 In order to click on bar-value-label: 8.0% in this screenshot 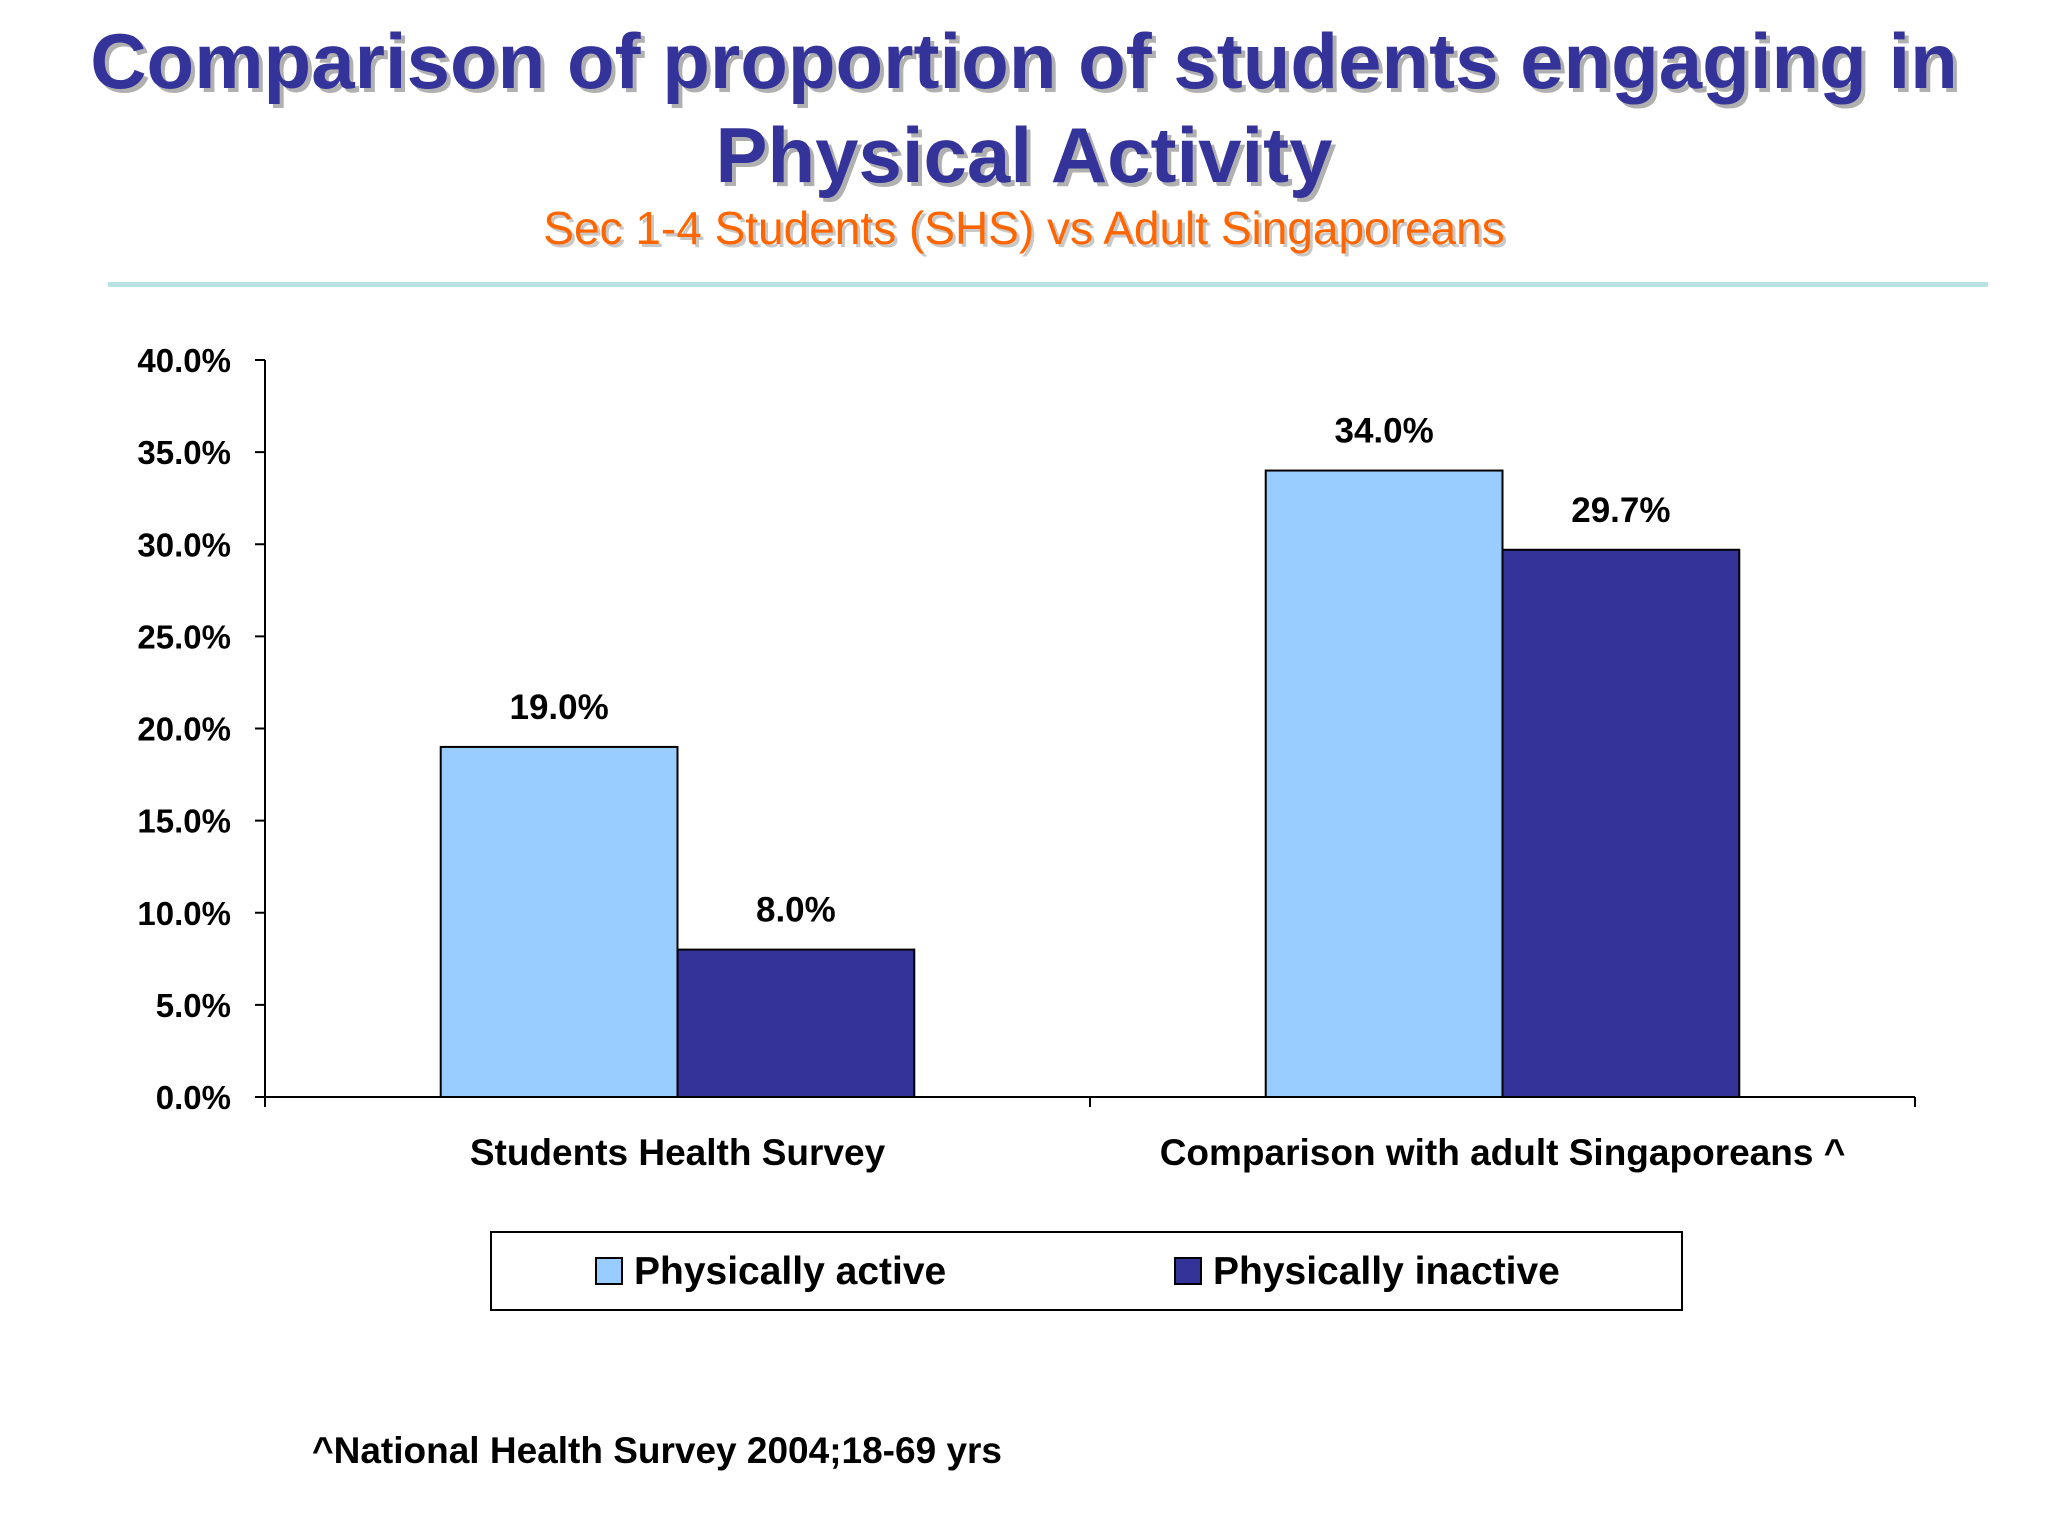, I will do `click(796, 910)`.